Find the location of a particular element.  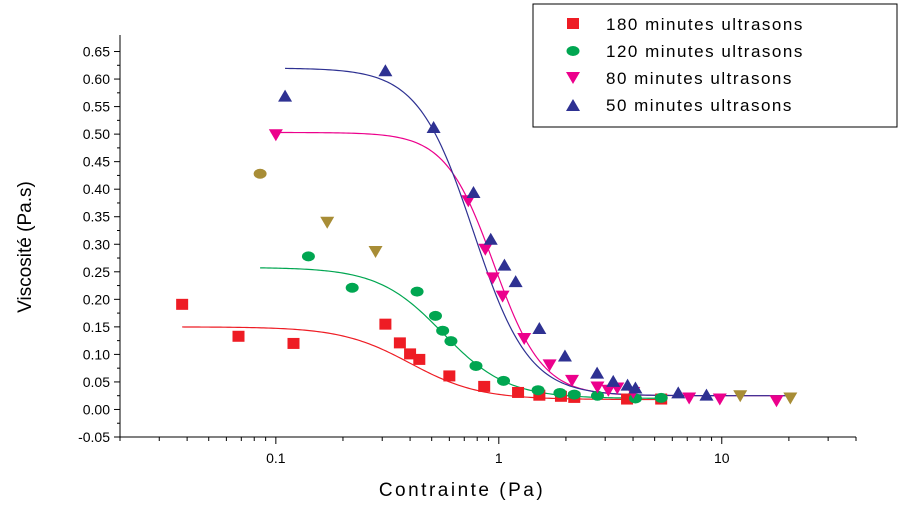

x-axis-label: Contrainte (Pa) is located at coordinates (462, 490).